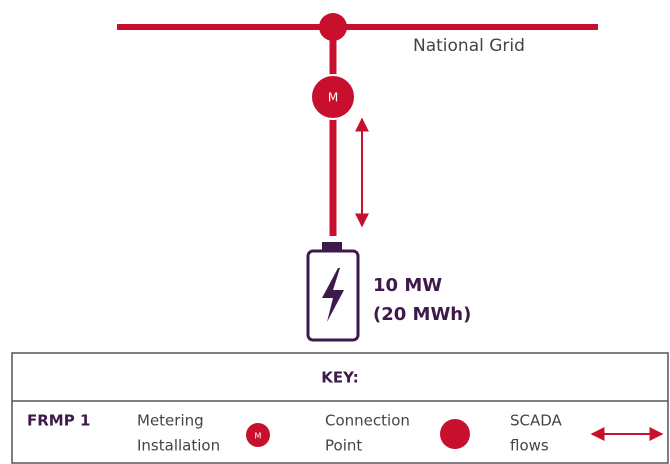  I want to click on key-item-label: Installation, so click(178, 446).